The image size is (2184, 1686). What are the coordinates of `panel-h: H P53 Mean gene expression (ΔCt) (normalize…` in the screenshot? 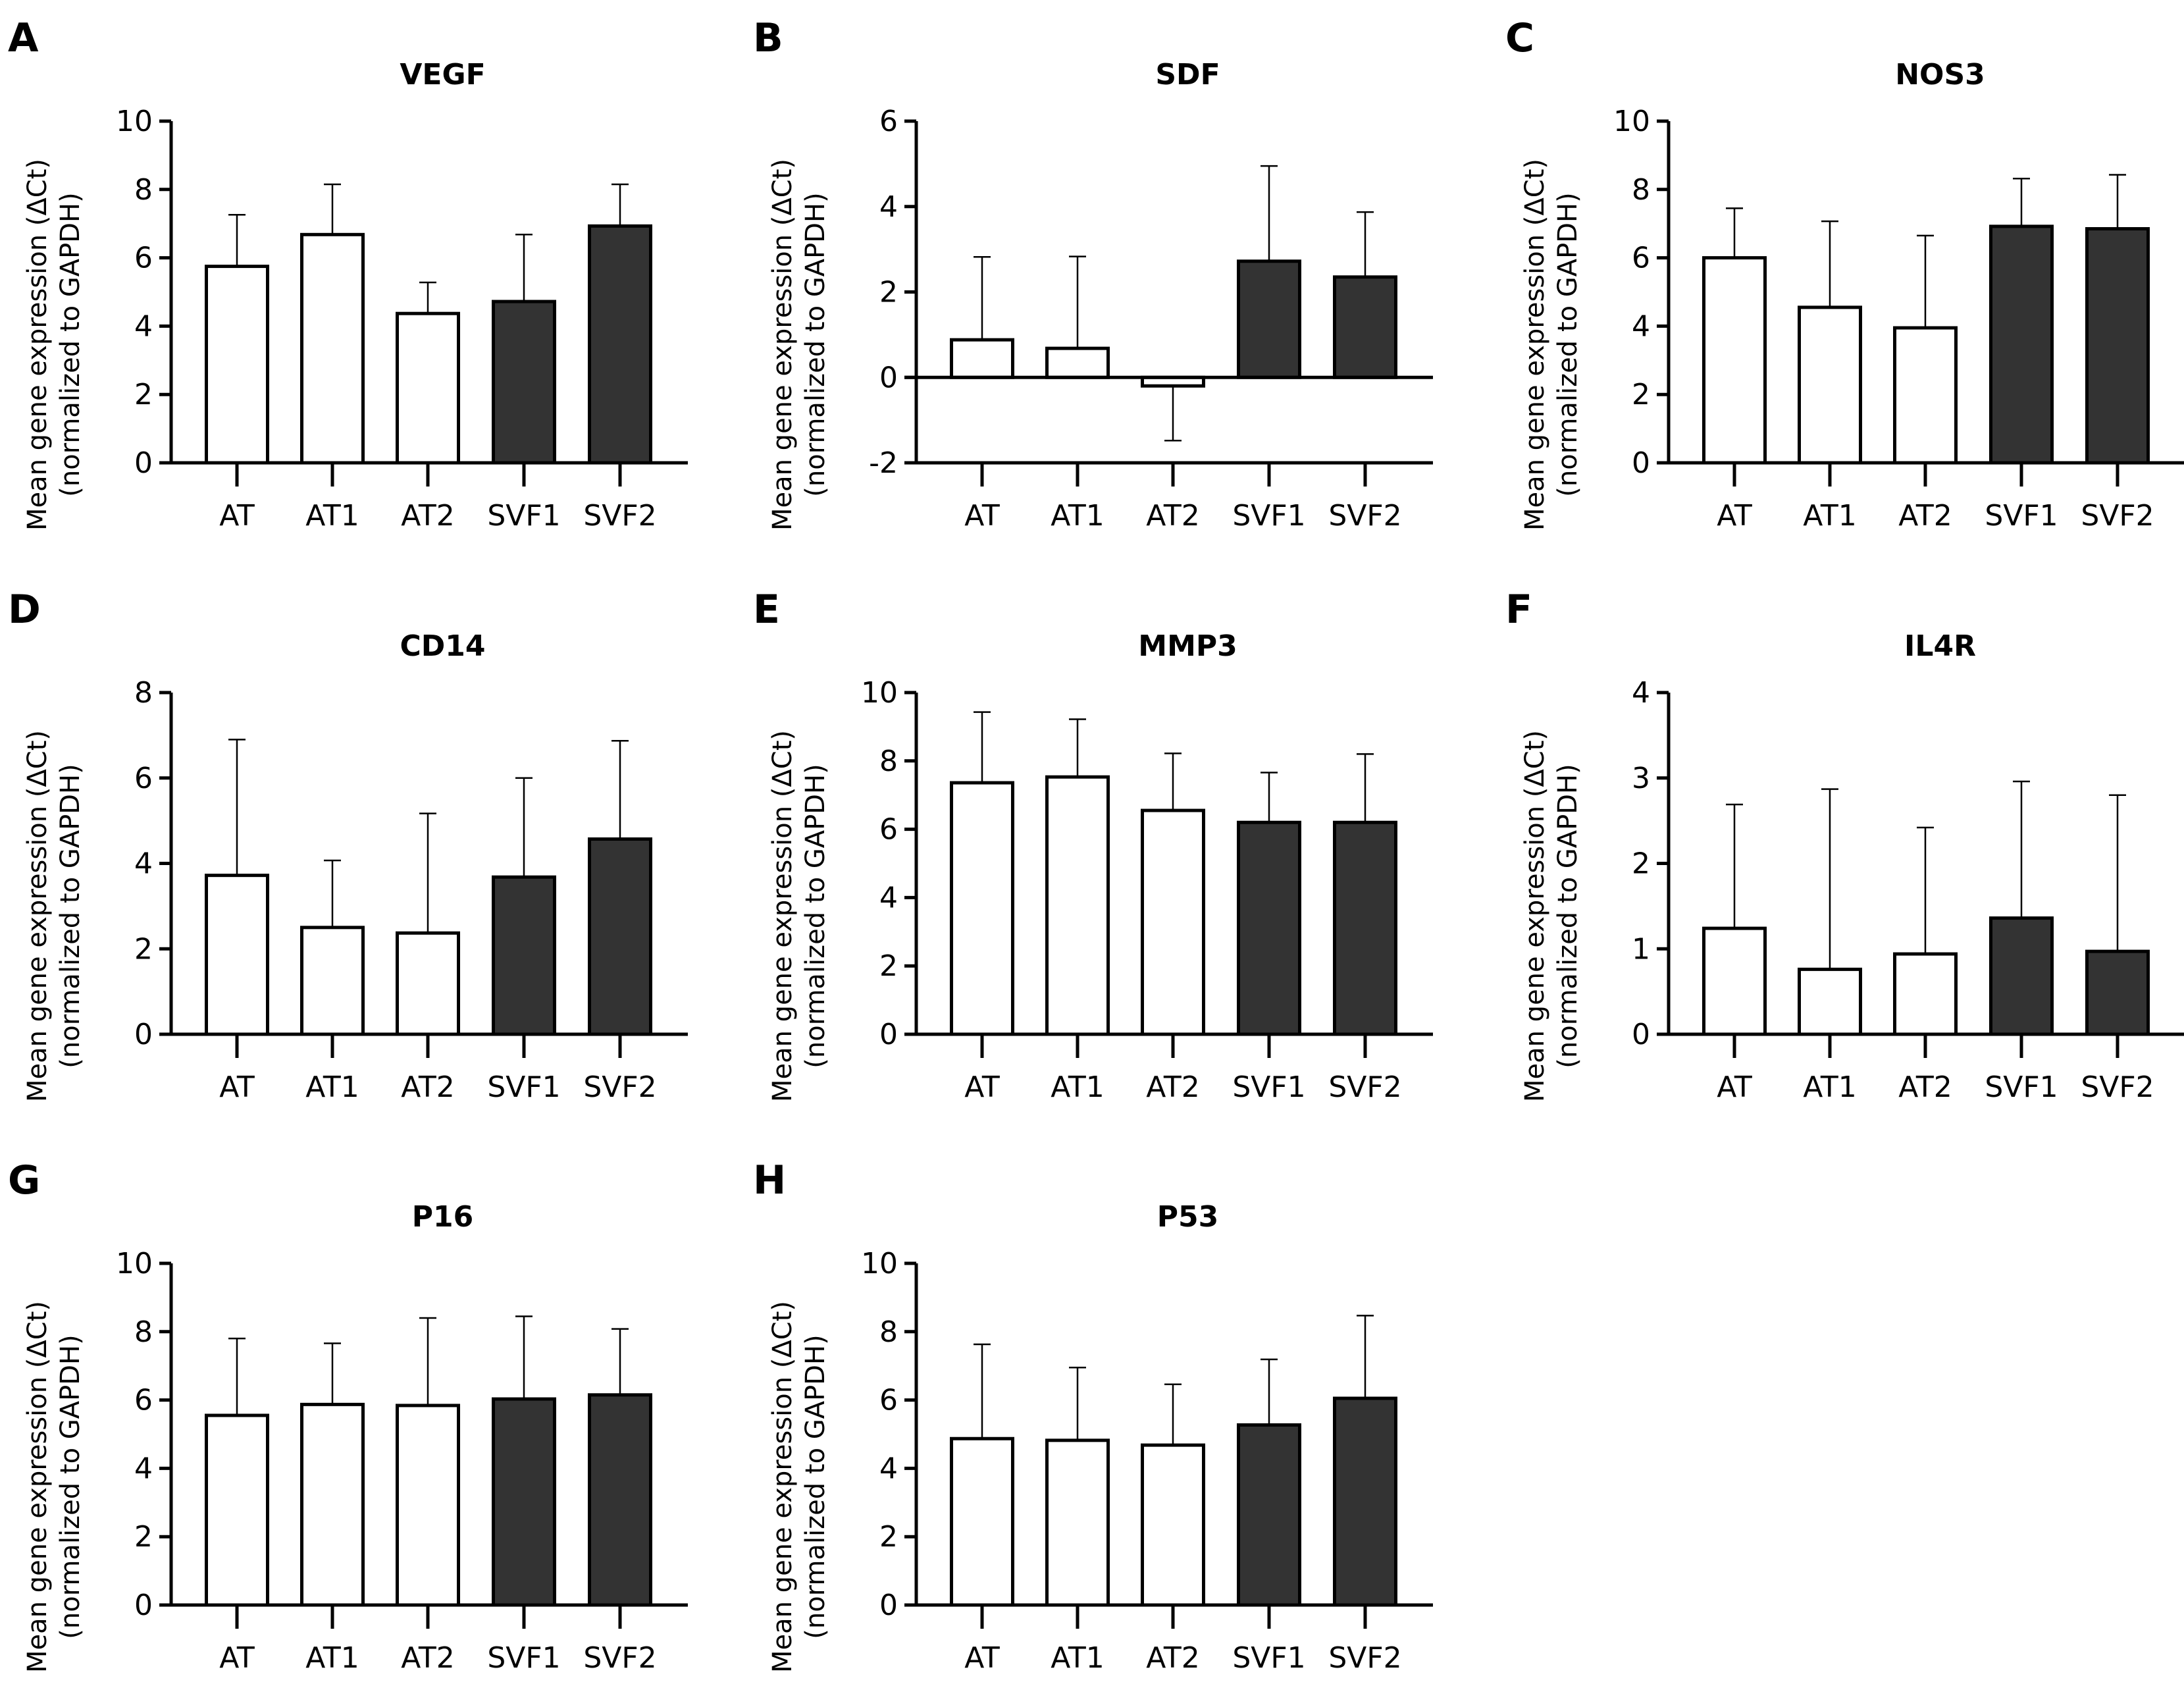 It's located at (1093, 1416).